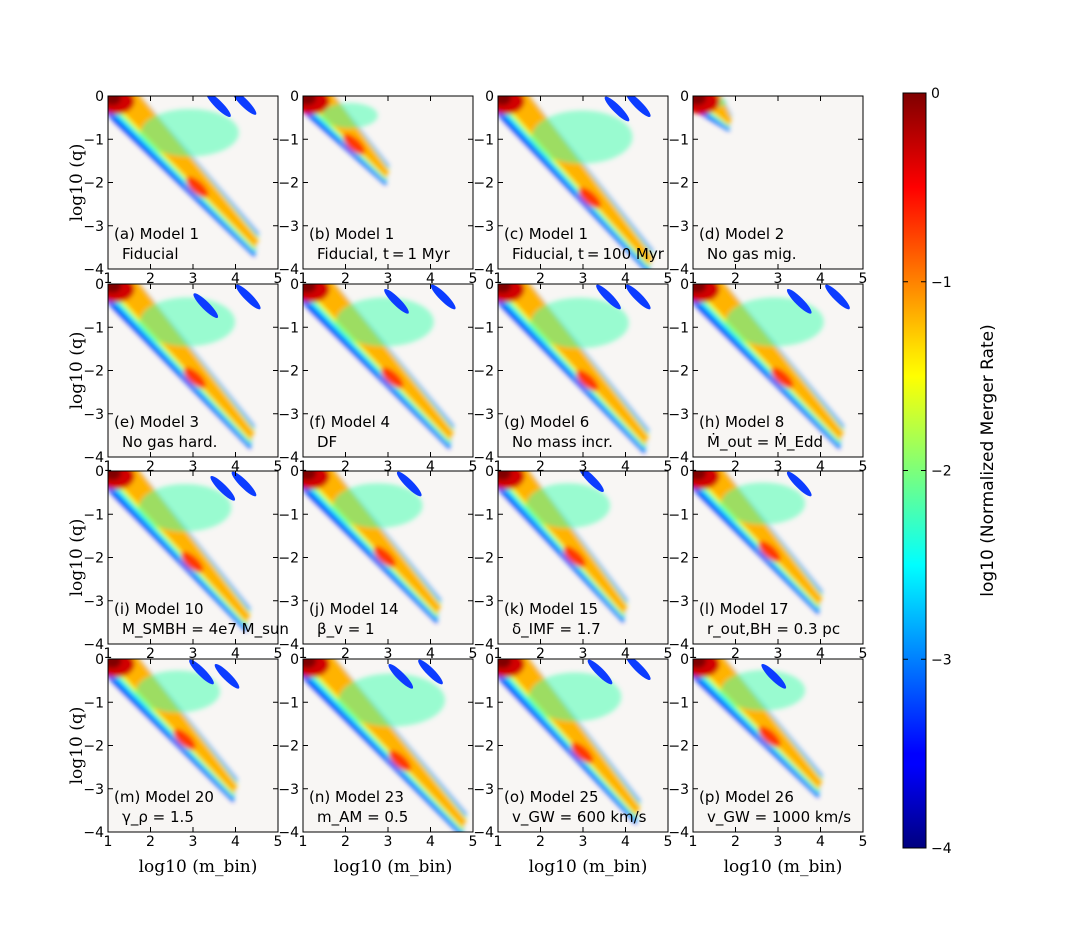 The width and height of the screenshot is (1090, 947). Describe the element at coordinates (779, 817) in the screenshot. I see `panel-sublabel: v_GW = 1000 km/s` at that location.